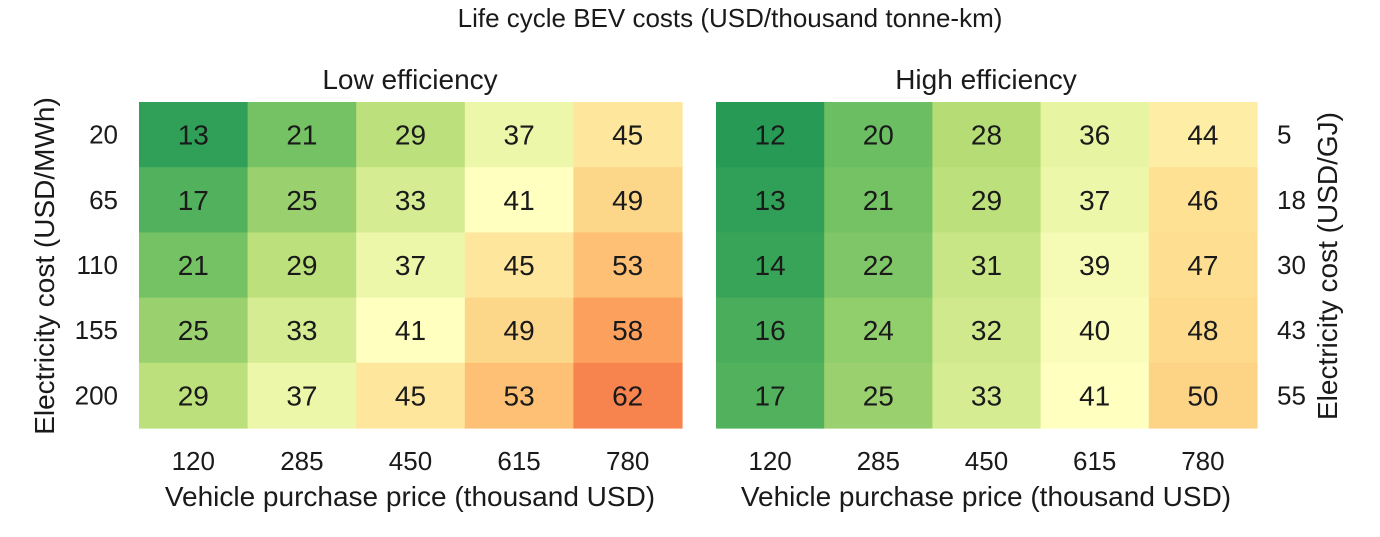 This screenshot has height=537, width=1380. I want to click on cell-value-high-r1-c3: 37, so click(1094, 200).